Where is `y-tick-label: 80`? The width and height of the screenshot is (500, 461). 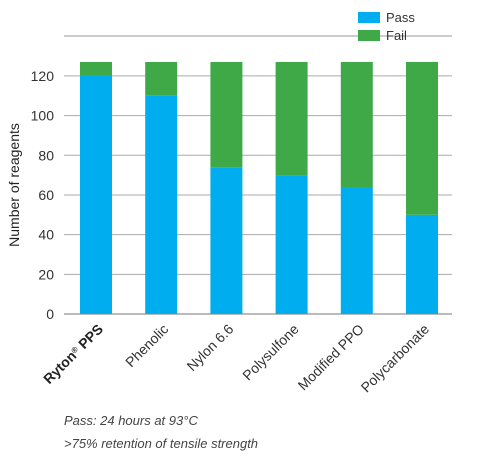 y-tick-label: 80 is located at coordinates (46, 155).